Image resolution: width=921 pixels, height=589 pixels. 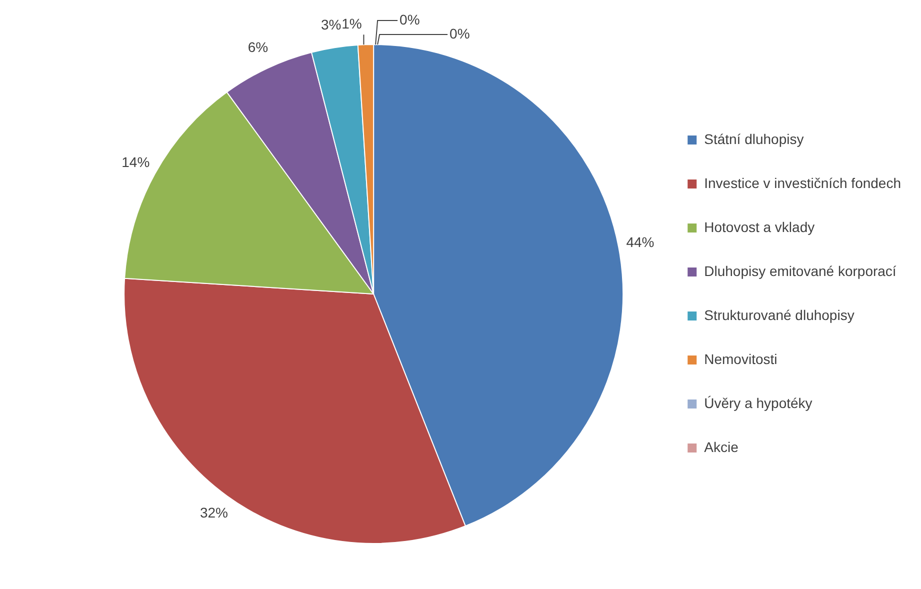 I want to click on legend-label: Státní dluhopisy, so click(x=754, y=138).